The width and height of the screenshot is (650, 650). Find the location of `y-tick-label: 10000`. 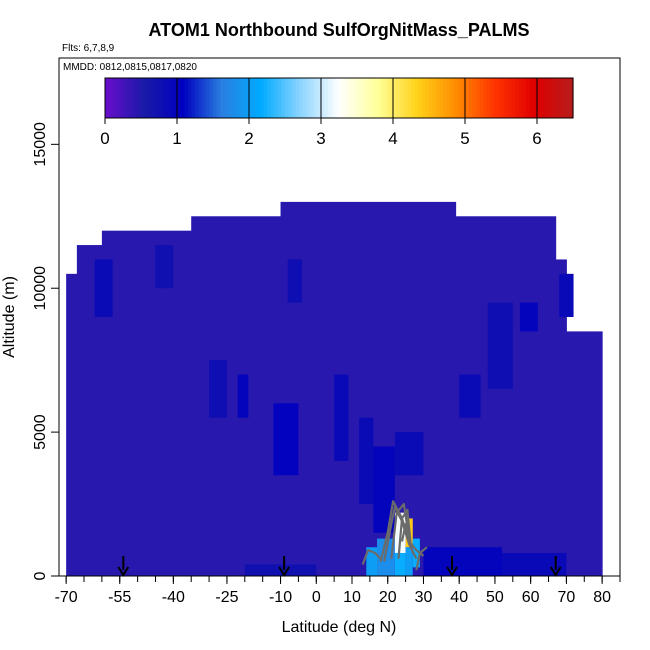

y-tick-label: 10000 is located at coordinates (40, 288).